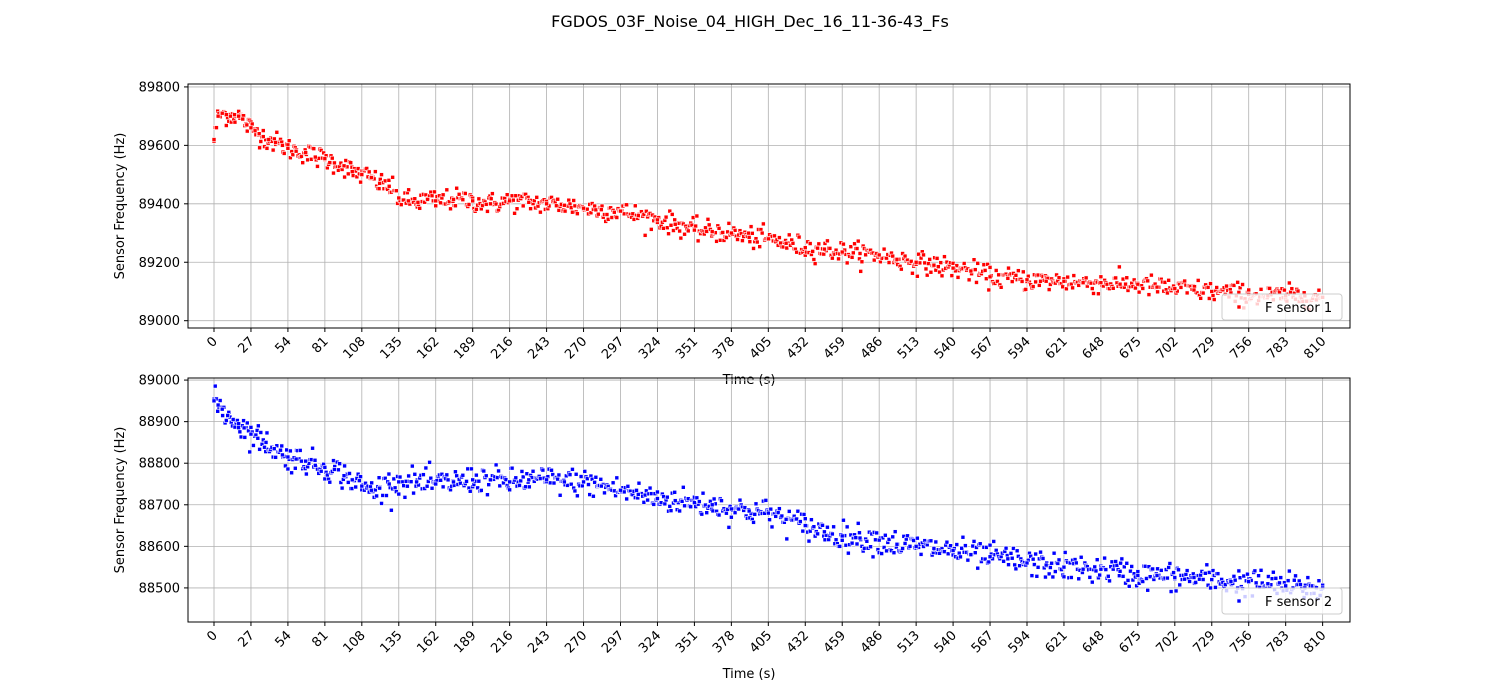  I want to click on y-tick-label: 89000, so click(159, 381).